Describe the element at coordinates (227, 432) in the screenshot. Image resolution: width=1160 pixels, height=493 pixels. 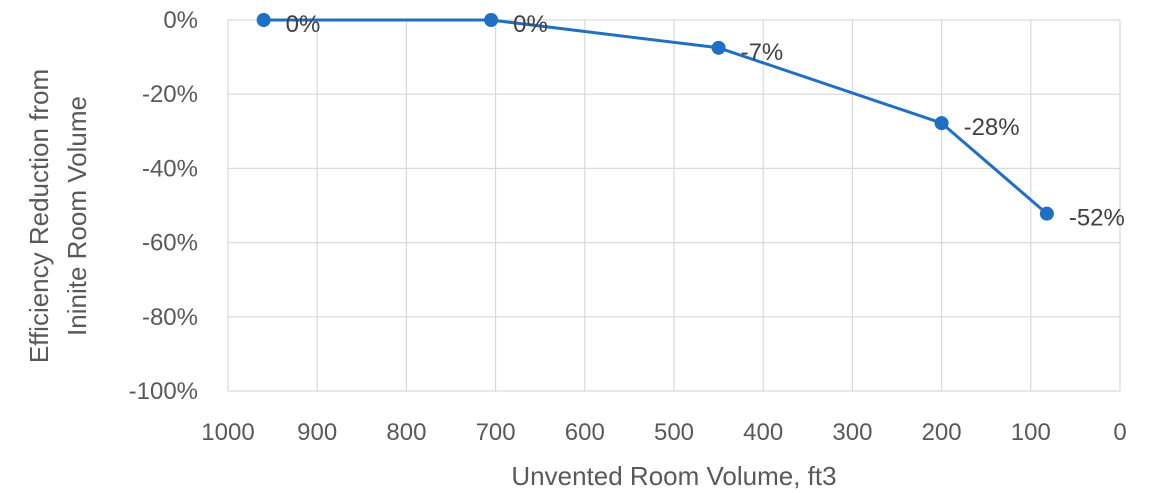
I see `x-tick-label: 1000` at that location.